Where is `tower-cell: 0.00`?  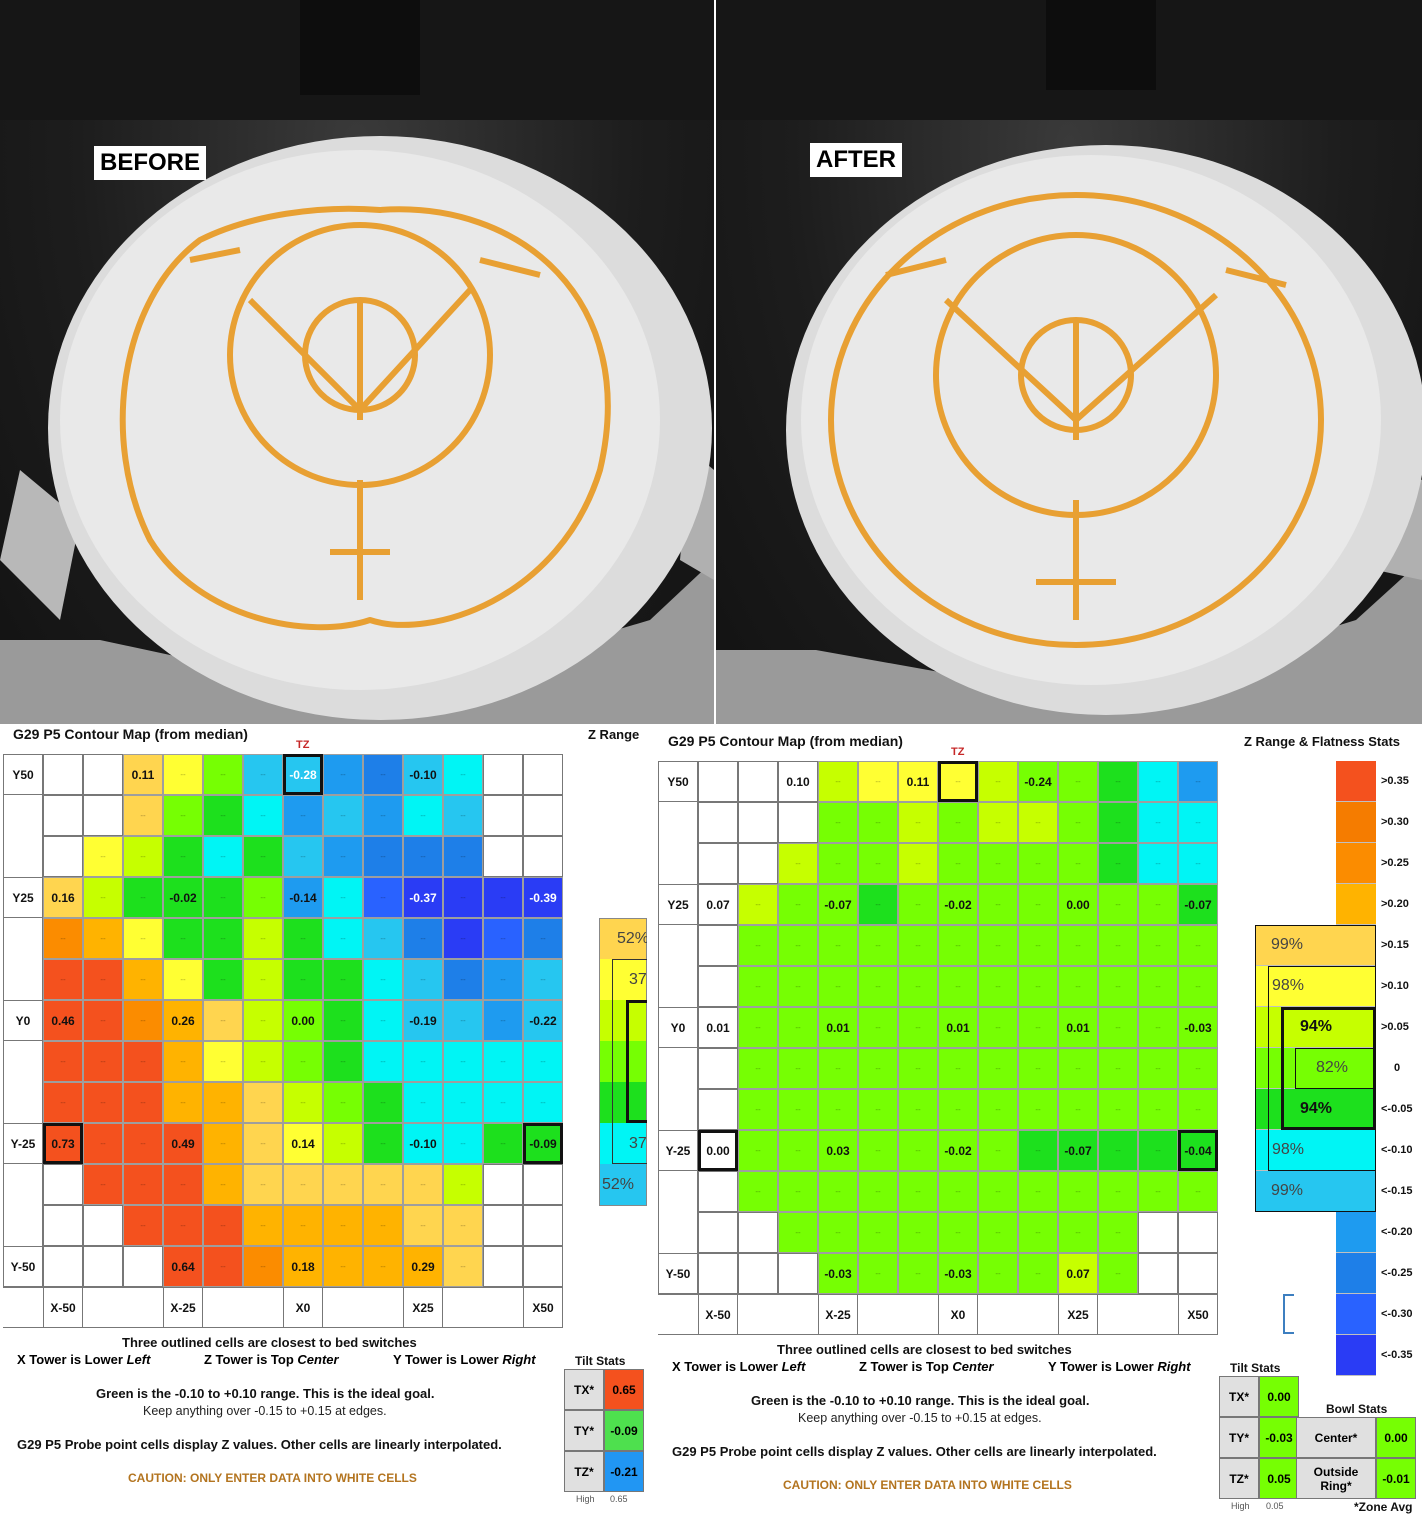
tower-cell: 0.00 is located at coordinates (718, 1150).